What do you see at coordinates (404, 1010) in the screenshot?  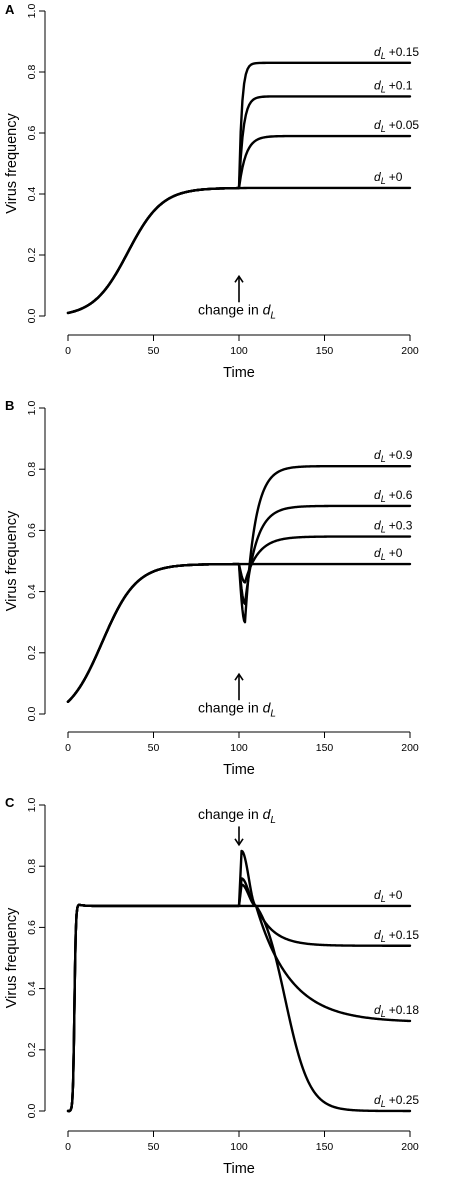 I see `series-label-suffix: +0.18` at bounding box center [404, 1010].